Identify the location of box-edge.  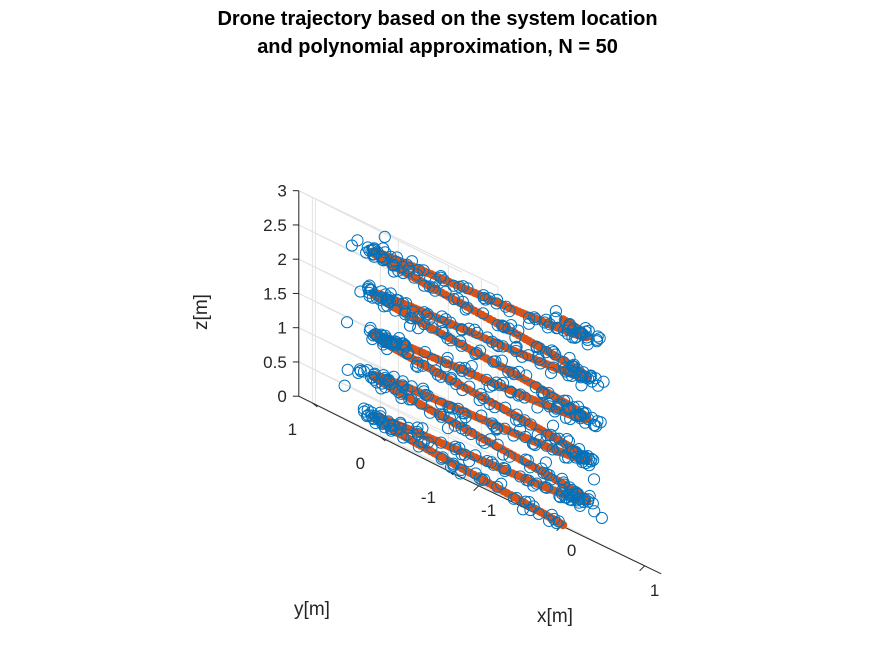
(380, 231).